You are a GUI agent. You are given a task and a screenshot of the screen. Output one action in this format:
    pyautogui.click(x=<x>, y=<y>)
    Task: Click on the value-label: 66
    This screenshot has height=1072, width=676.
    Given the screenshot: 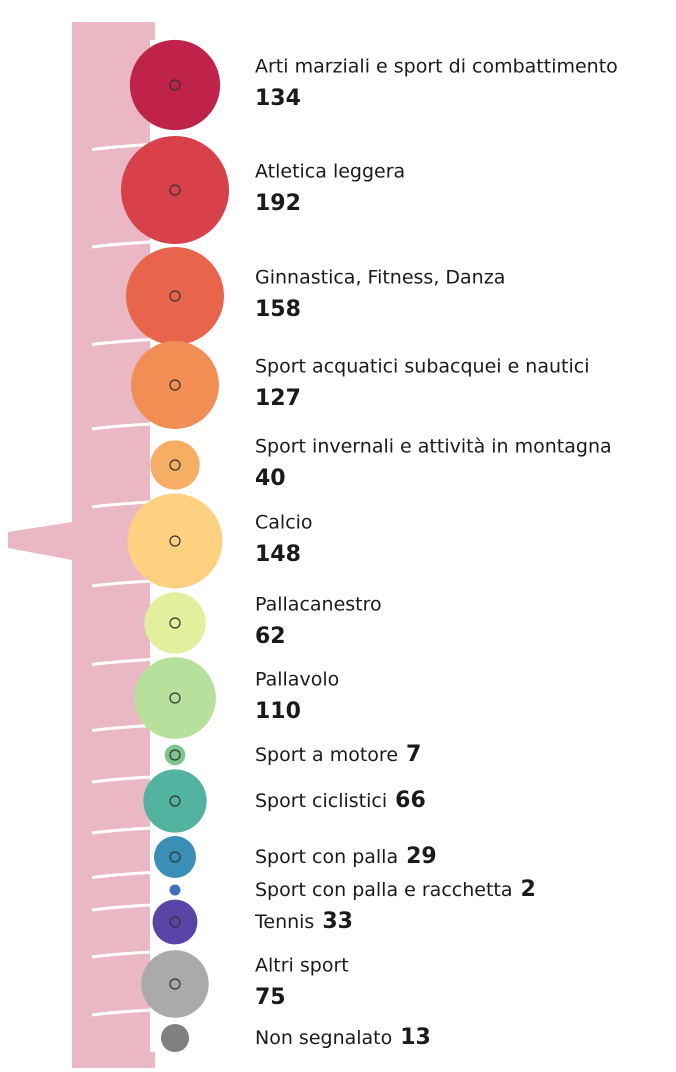 What is the action you would take?
    pyautogui.click(x=410, y=800)
    